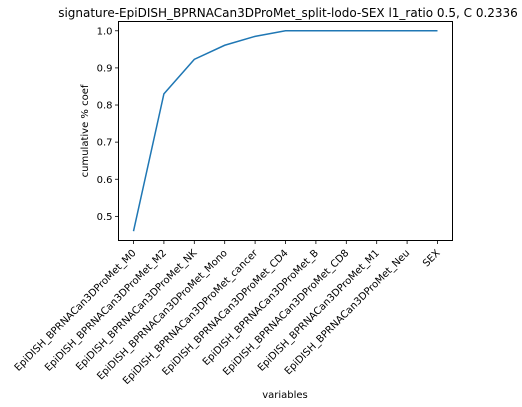 The image size is (522, 407). Describe the element at coordinates (432, 259) in the screenshot. I see `x-tick-label: SEX` at that location.